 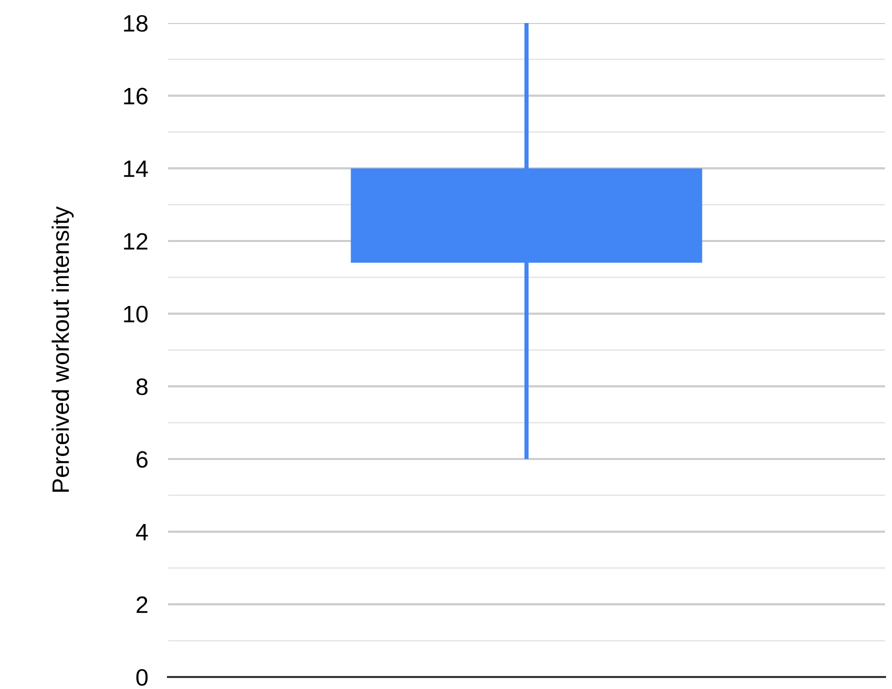 I want to click on y-tick-label: 14, so click(x=136, y=168).